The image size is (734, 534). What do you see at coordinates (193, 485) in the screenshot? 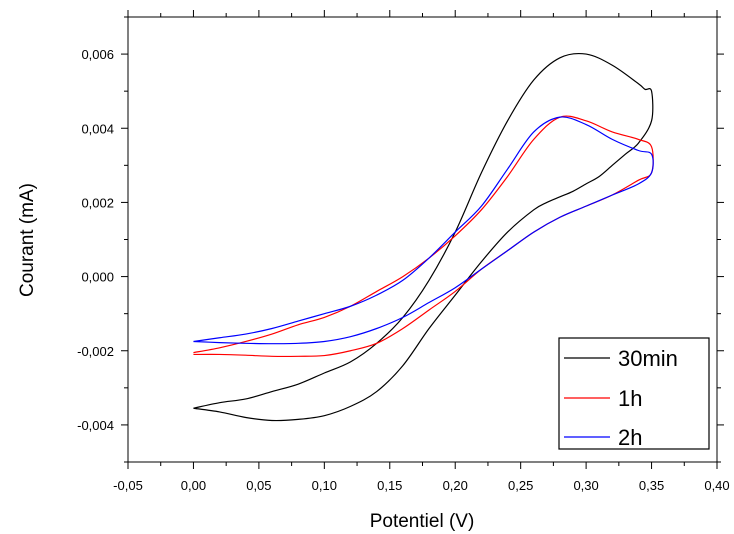
I see `x-tick-label: 0,00` at bounding box center [193, 485].